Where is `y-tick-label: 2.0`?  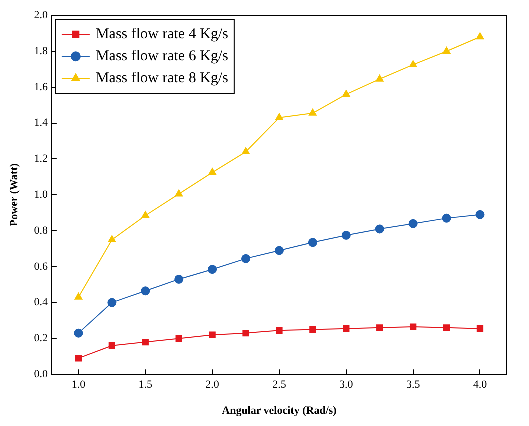 y-tick-label: 2.0 is located at coordinates (41, 15).